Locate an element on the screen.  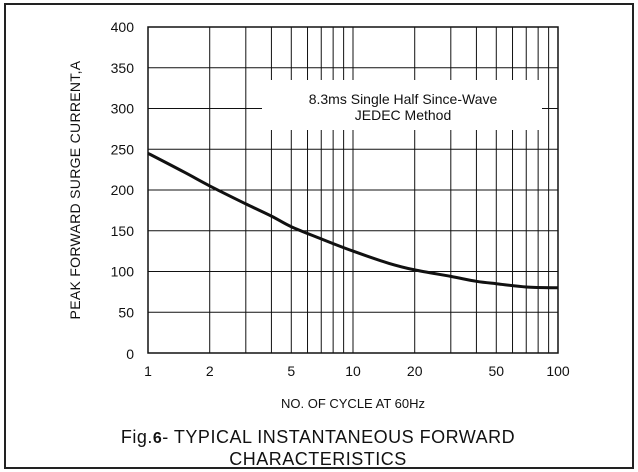
y-tick-label: 200 is located at coordinates (123, 190).